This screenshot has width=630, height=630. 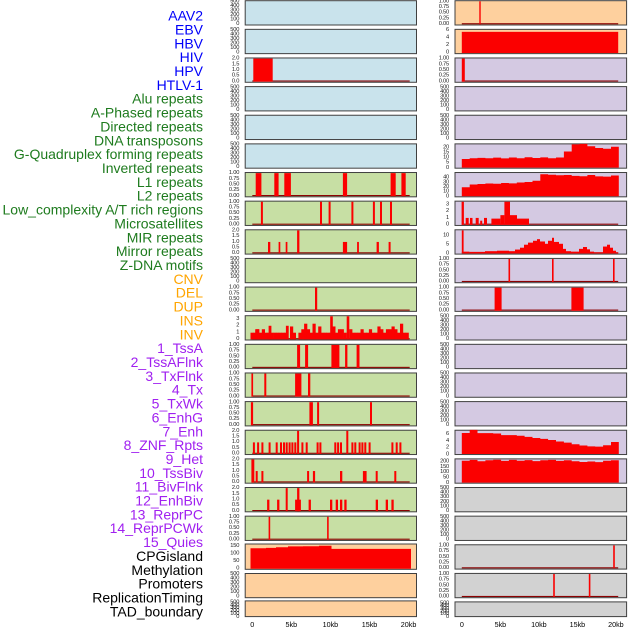 I want to click on svg-text: 0.0, so click(x=235, y=511).